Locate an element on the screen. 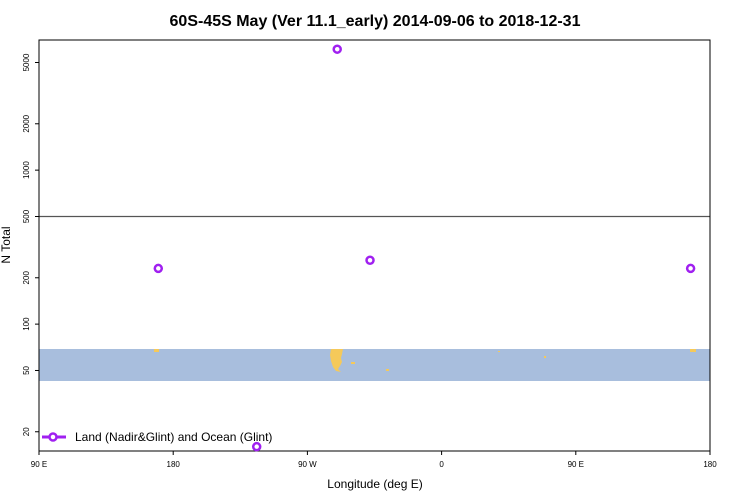  x-tick-label: 90 W is located at coordinates (307, 464).